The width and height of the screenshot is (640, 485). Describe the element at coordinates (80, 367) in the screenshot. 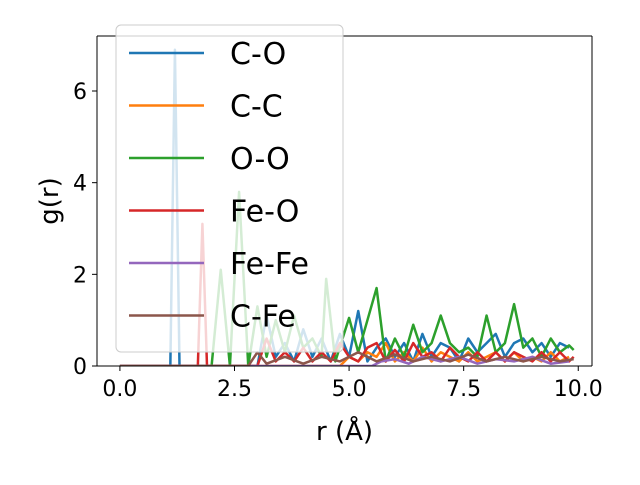

I see `y-tick-label: 0` at that location.